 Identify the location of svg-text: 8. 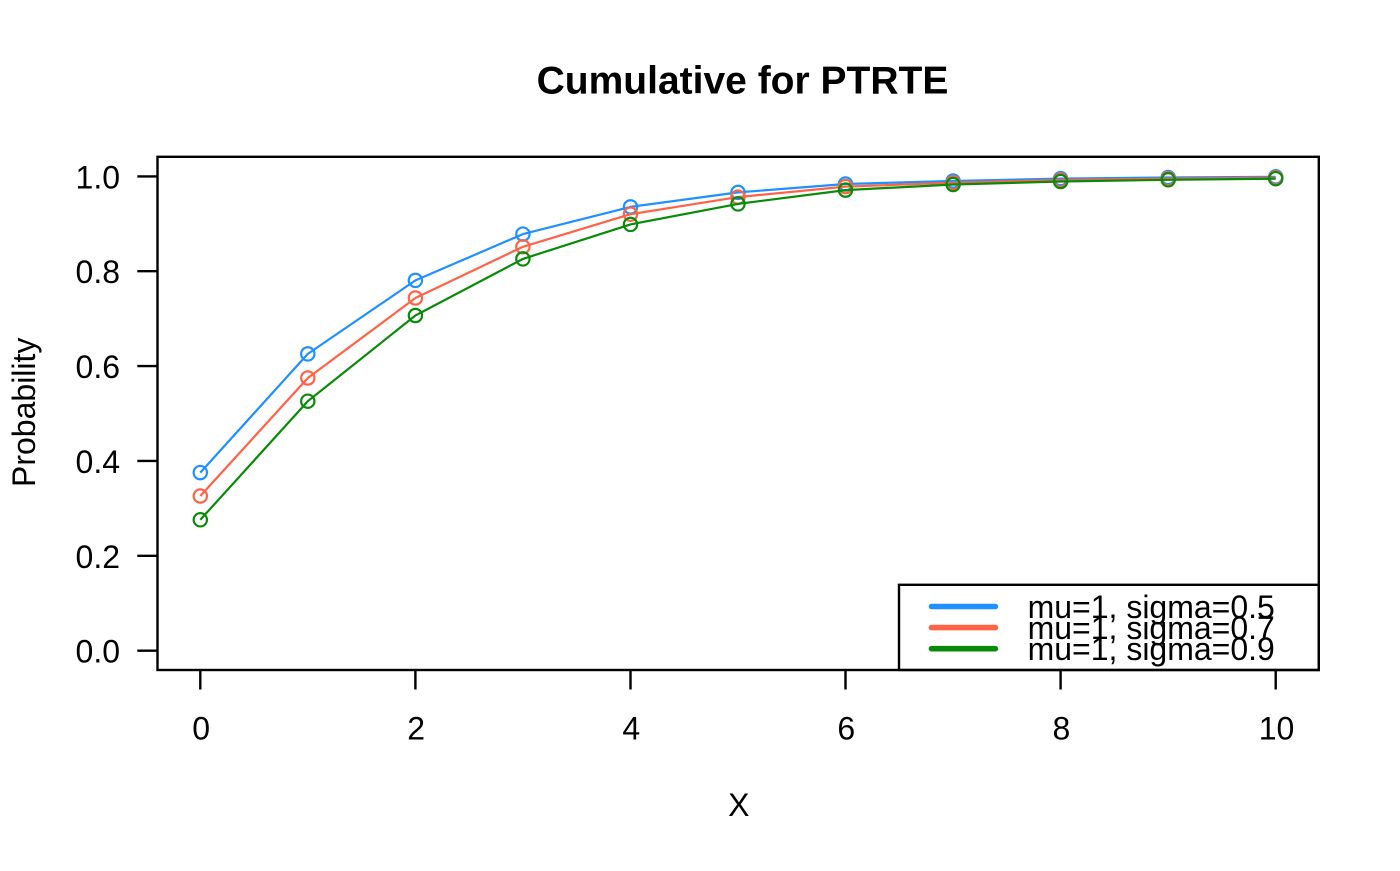
(1062, 728).